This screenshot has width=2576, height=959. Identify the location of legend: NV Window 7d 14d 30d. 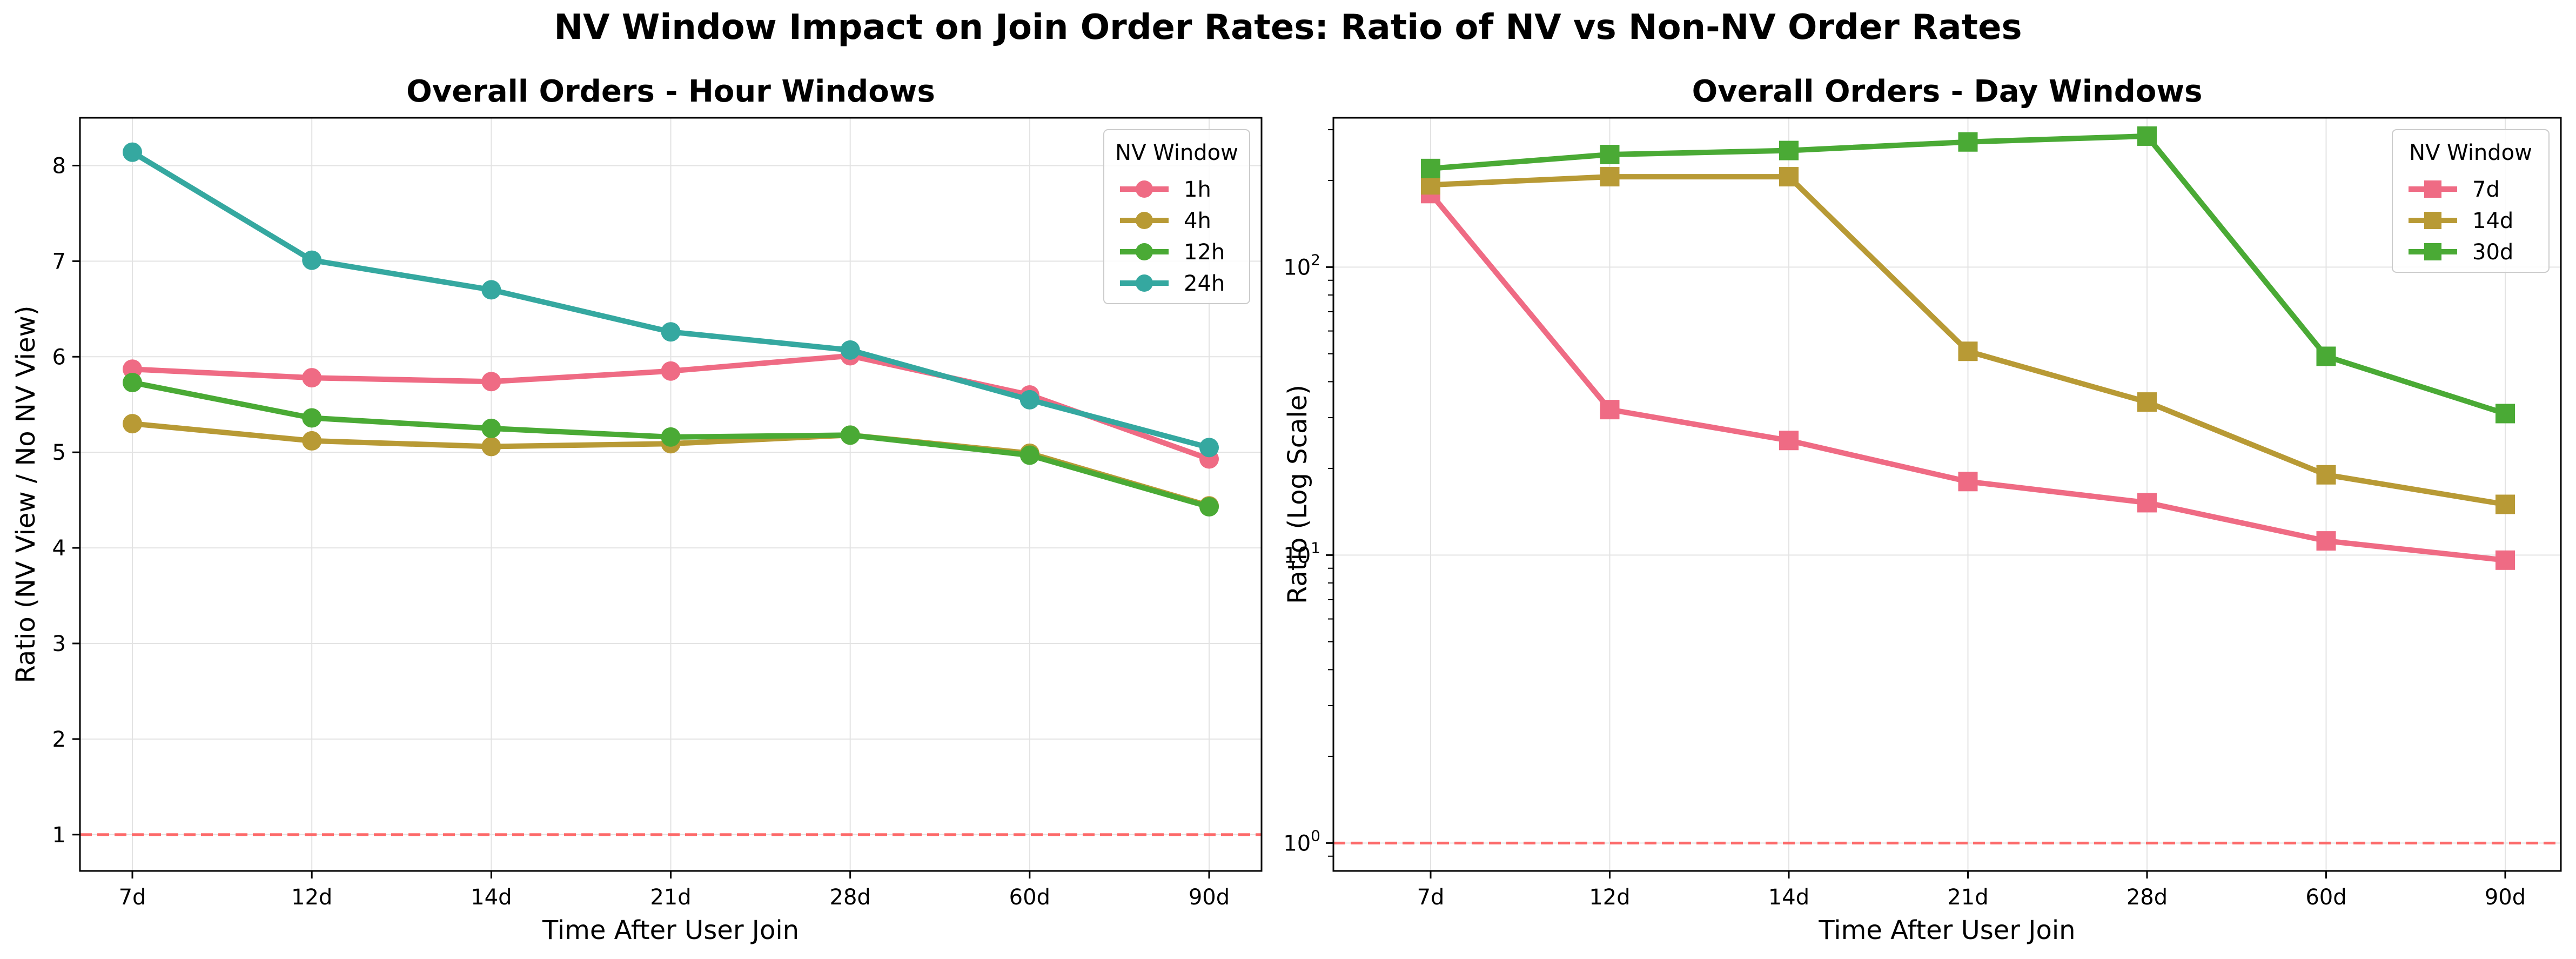
(2471, 201).